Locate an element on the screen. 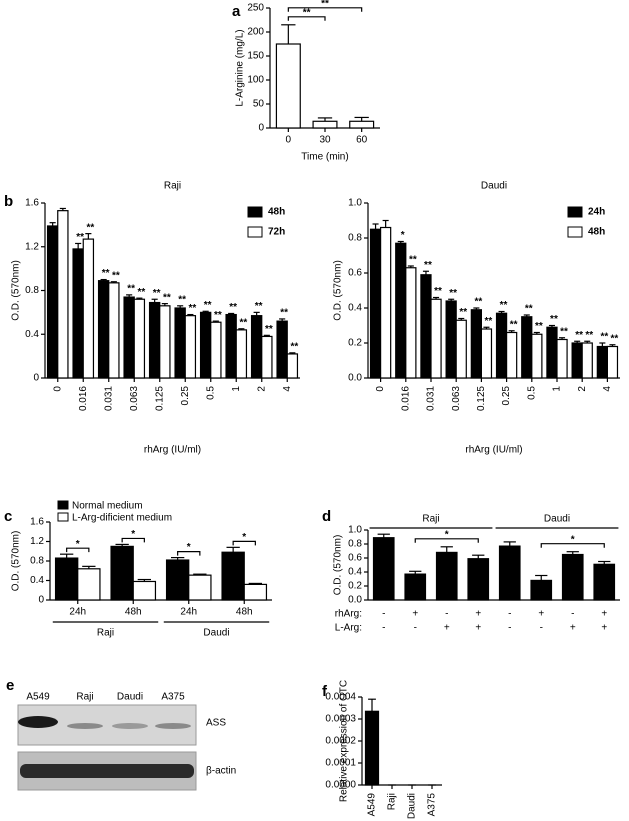 This screenshot has height=821, width=629. x-tick-label: 0.5 is located at coordinates (210, 393).